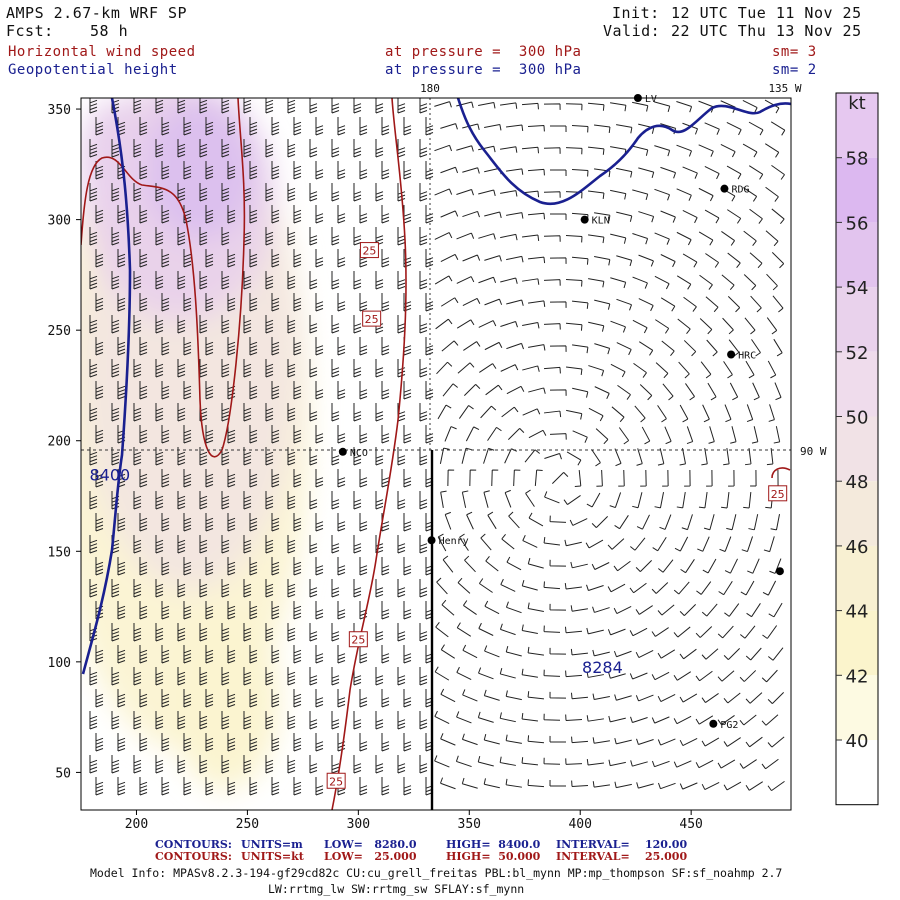 This screenshot has width=900, height=900. What do you see at coordinates (651, 99) in the screenshot?
I see `station-lv-label: LV` at bounding box center [651, 99].